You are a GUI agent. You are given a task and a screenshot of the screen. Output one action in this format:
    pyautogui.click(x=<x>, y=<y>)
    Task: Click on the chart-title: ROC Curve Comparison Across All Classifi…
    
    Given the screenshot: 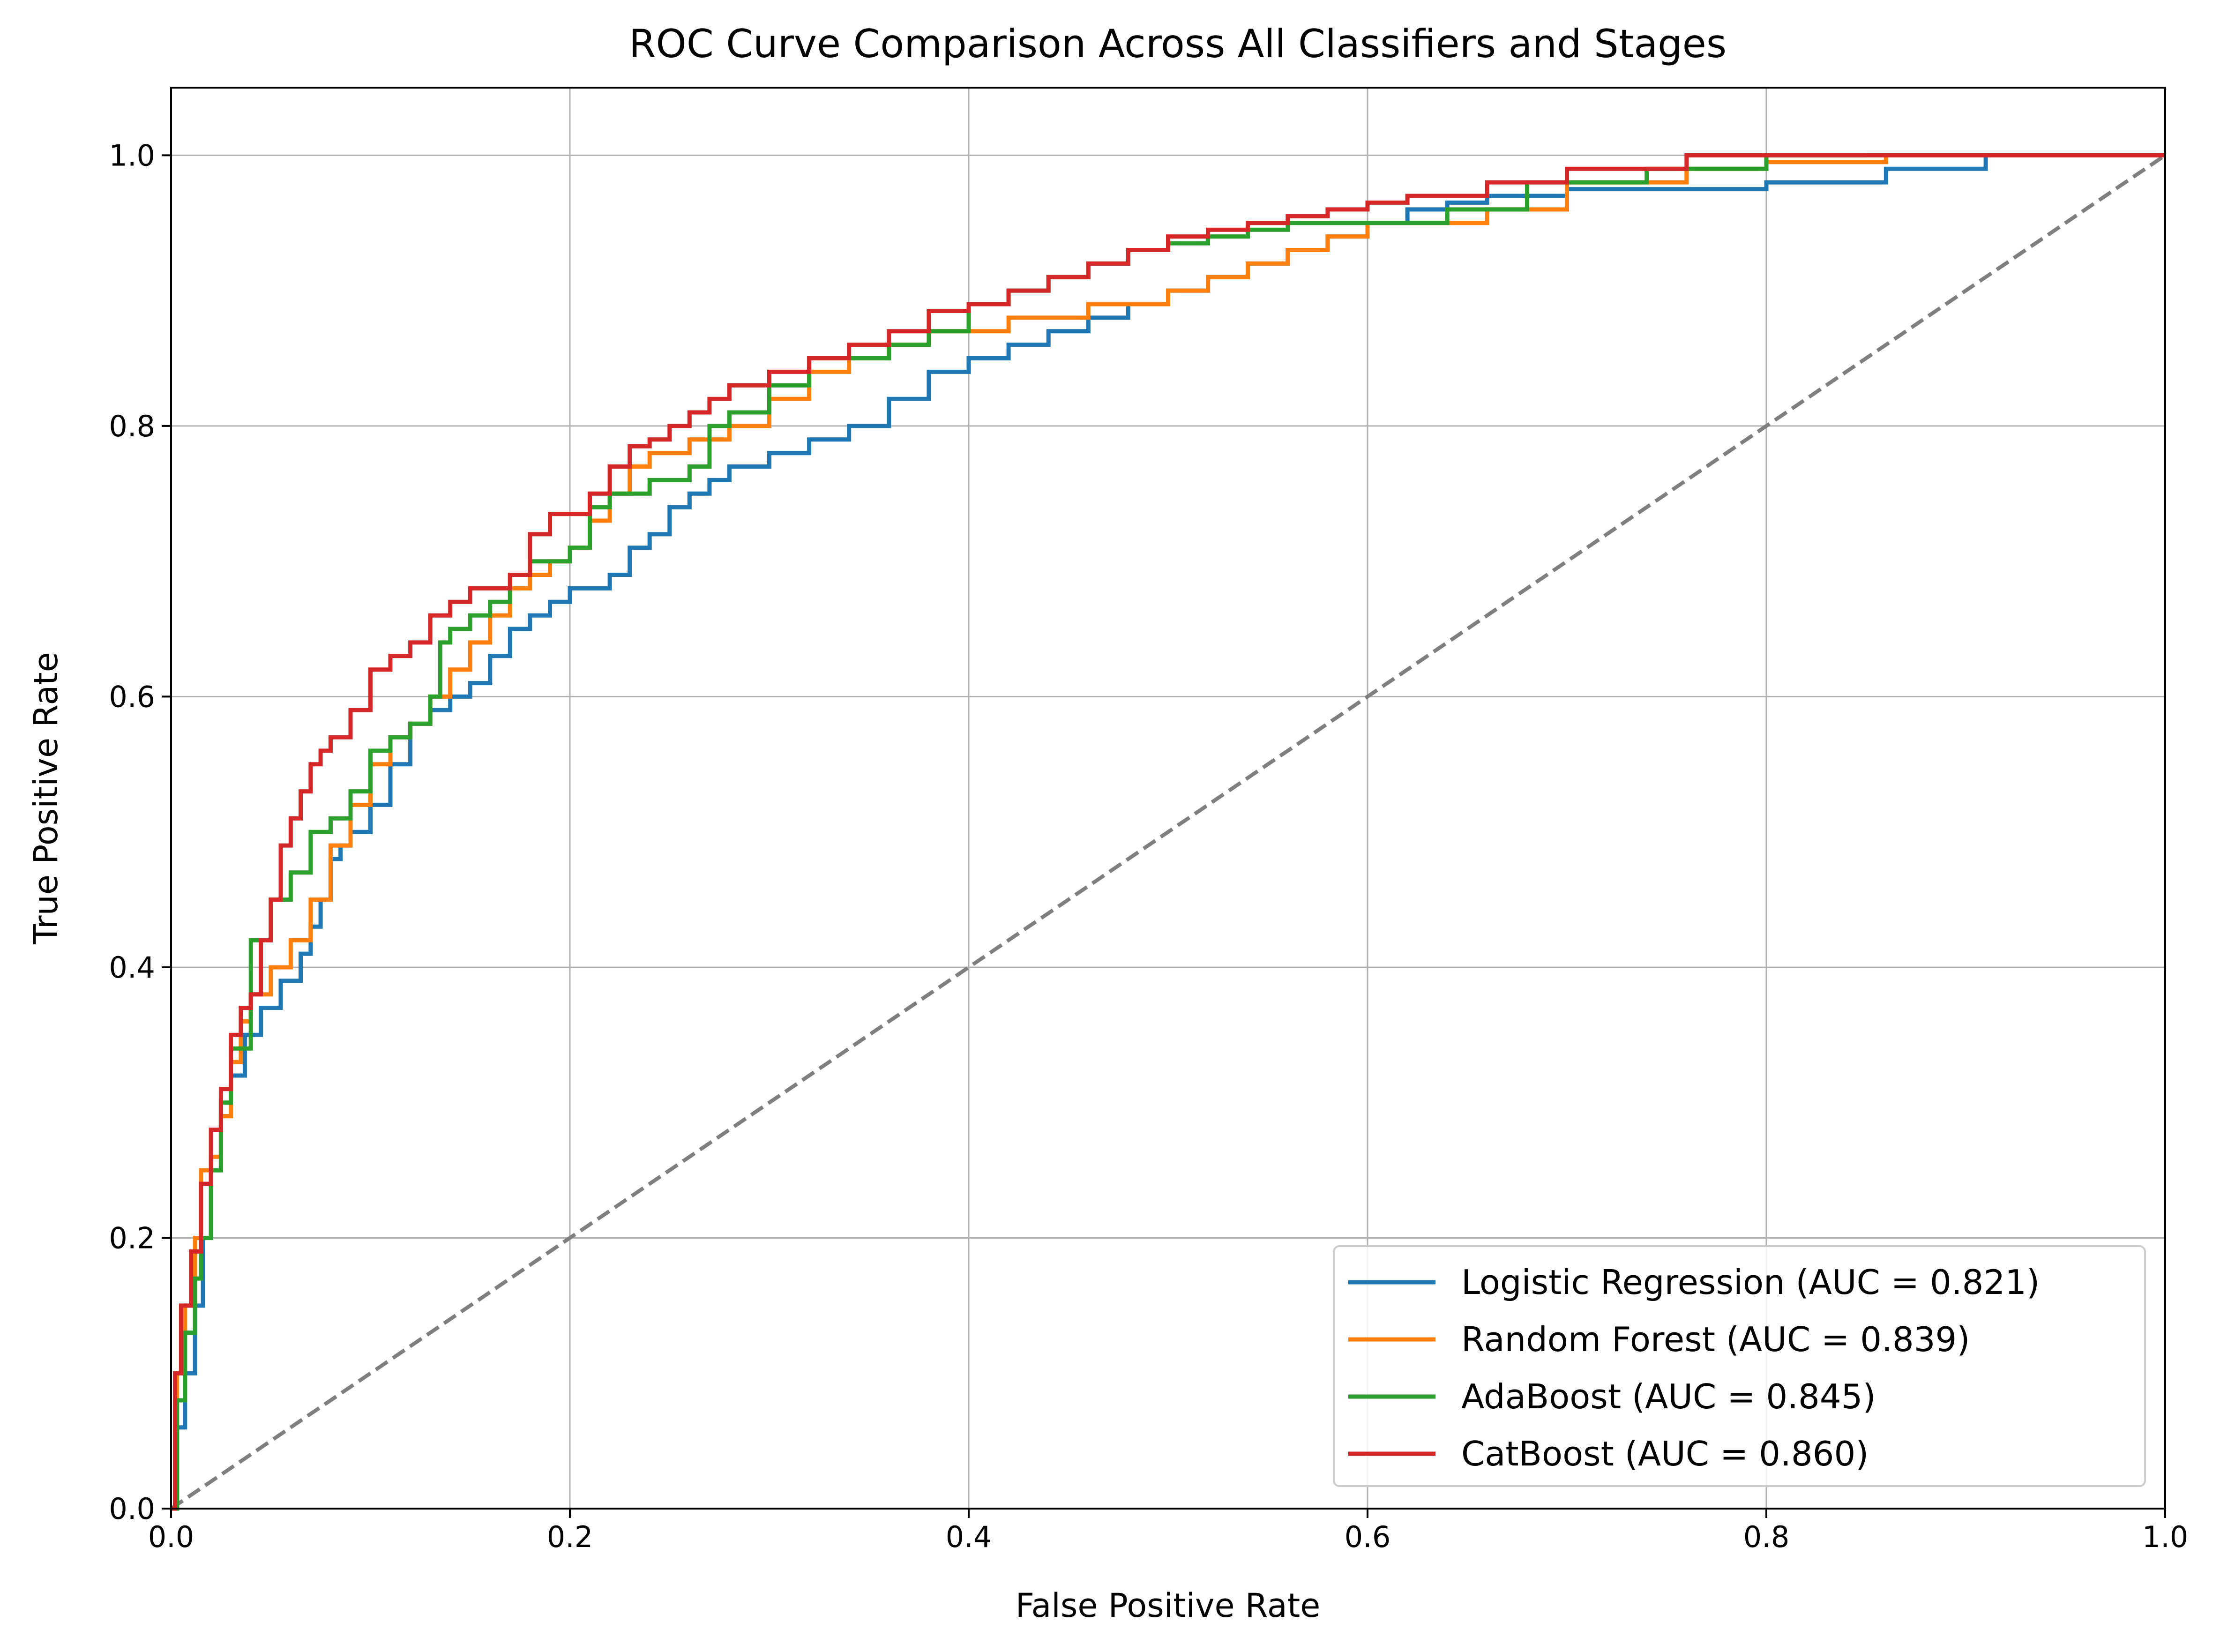 What is the action you would take?
    pyautogui.click(x=1178, y=44)
    